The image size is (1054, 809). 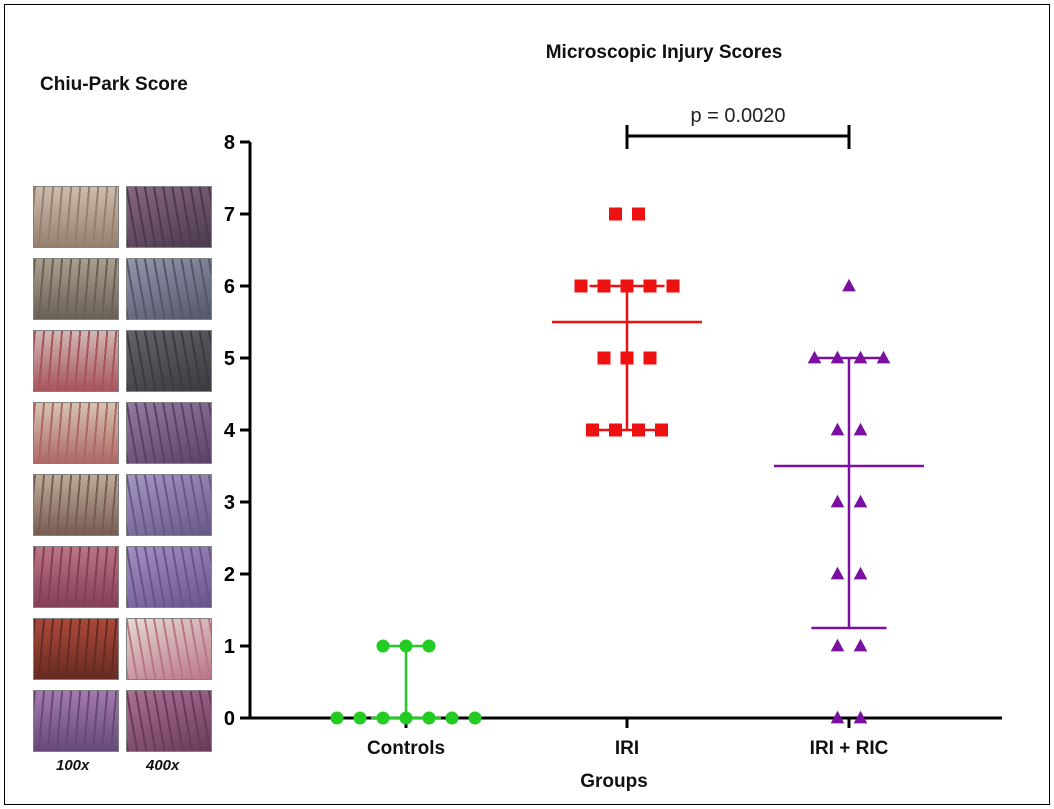 What do you see at coordinates (229, 503) in the screenshot?
I see `y-tick-label: 3` at bounding box center [229, 503].